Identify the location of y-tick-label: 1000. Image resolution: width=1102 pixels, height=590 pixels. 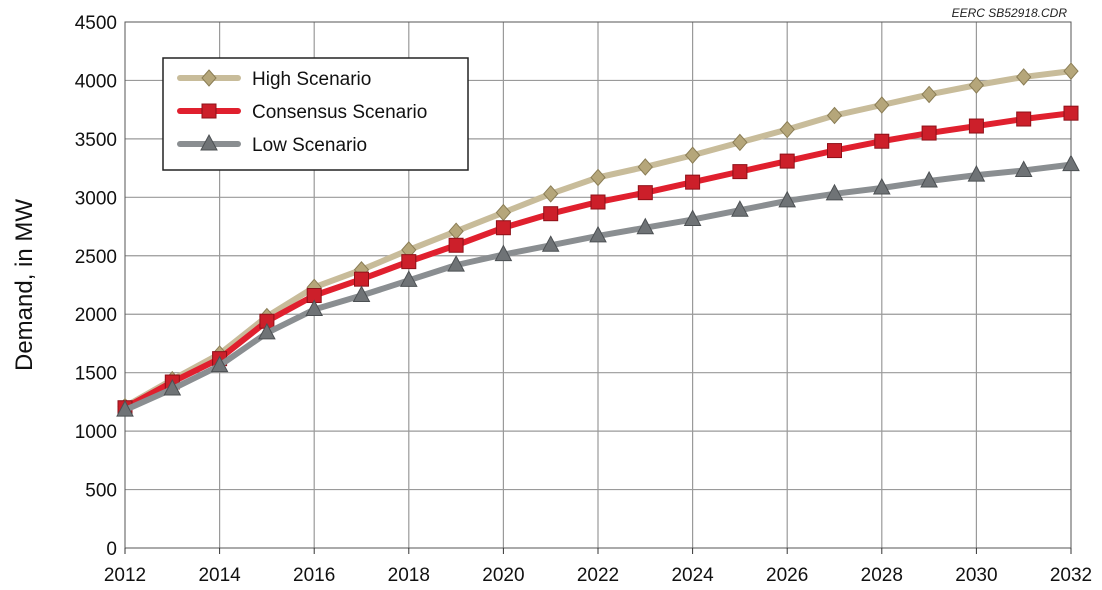
(96, 432).